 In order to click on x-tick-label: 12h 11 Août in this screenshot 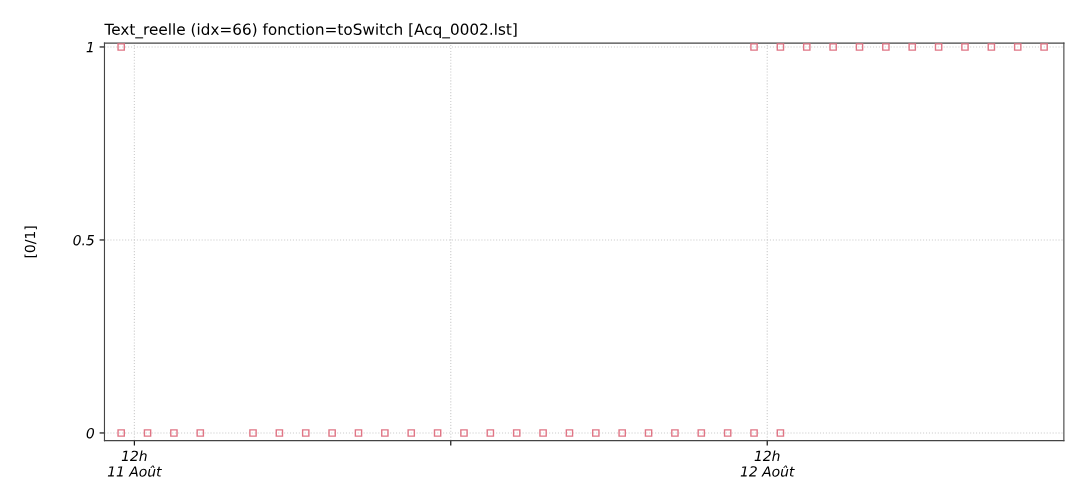, I will do `click(134, 463)`.